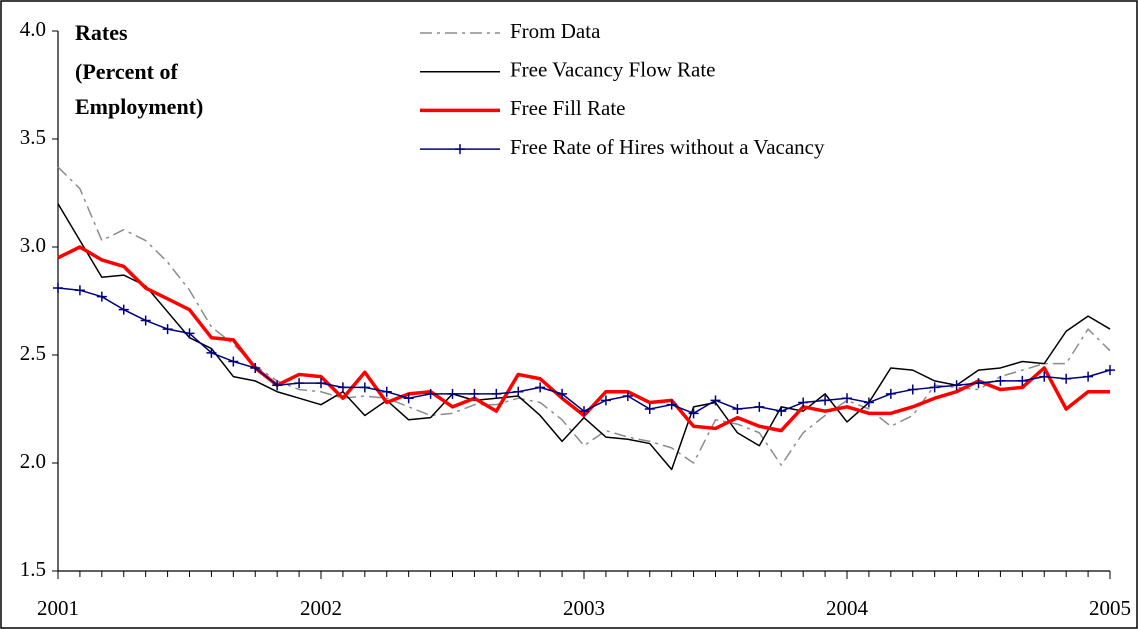 This screenshot has width=1138, height=629. What do you see at coordinates (33, 353) in the screenshot?
I see `y-tick-label: 2.5` at bounding box center [33, 353].